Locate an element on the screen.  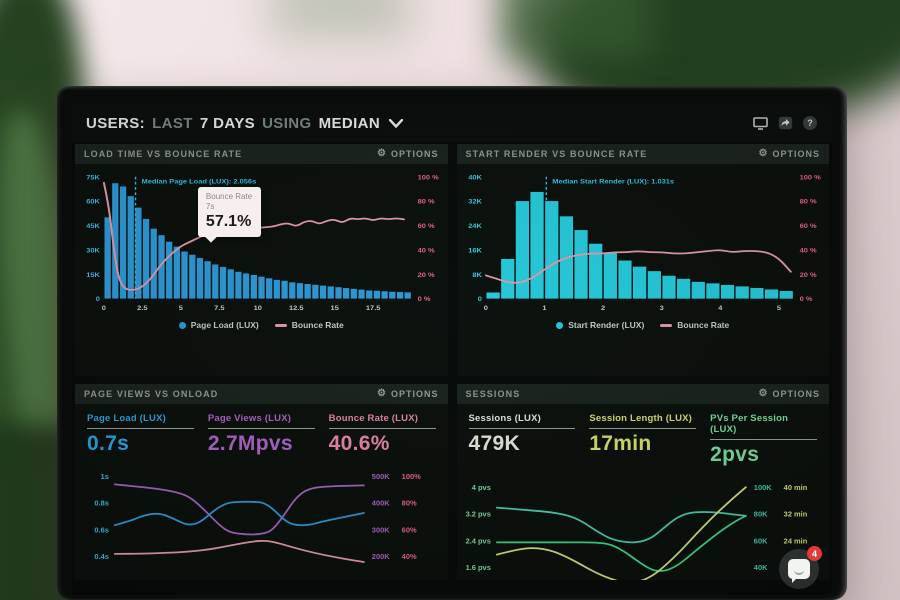
legend-label: Start Render (LUX) is located at coordinates (606, 325).